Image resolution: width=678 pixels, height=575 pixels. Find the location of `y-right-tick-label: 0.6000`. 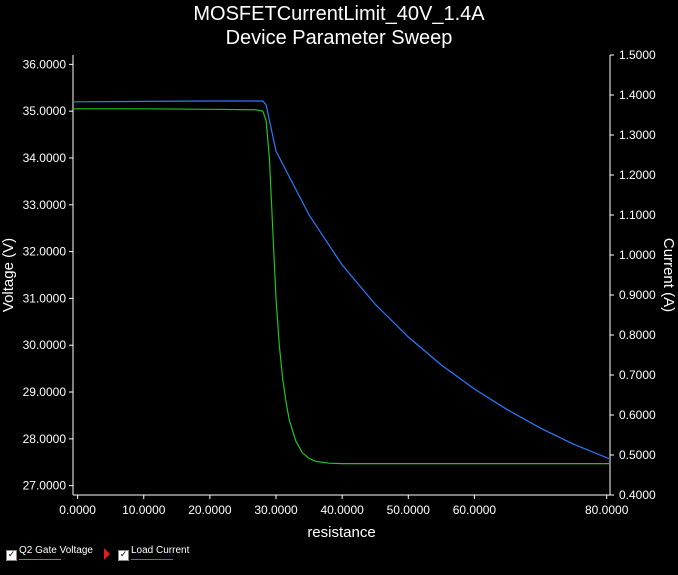

y-right-tick-label: 0.6000 is located at coordinates (637, 415).